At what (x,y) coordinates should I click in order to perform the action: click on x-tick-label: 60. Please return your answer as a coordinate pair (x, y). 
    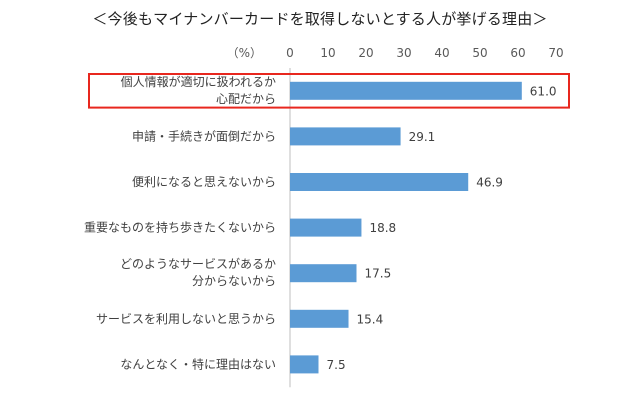
    Looking at the image, I should click on (517, 53).